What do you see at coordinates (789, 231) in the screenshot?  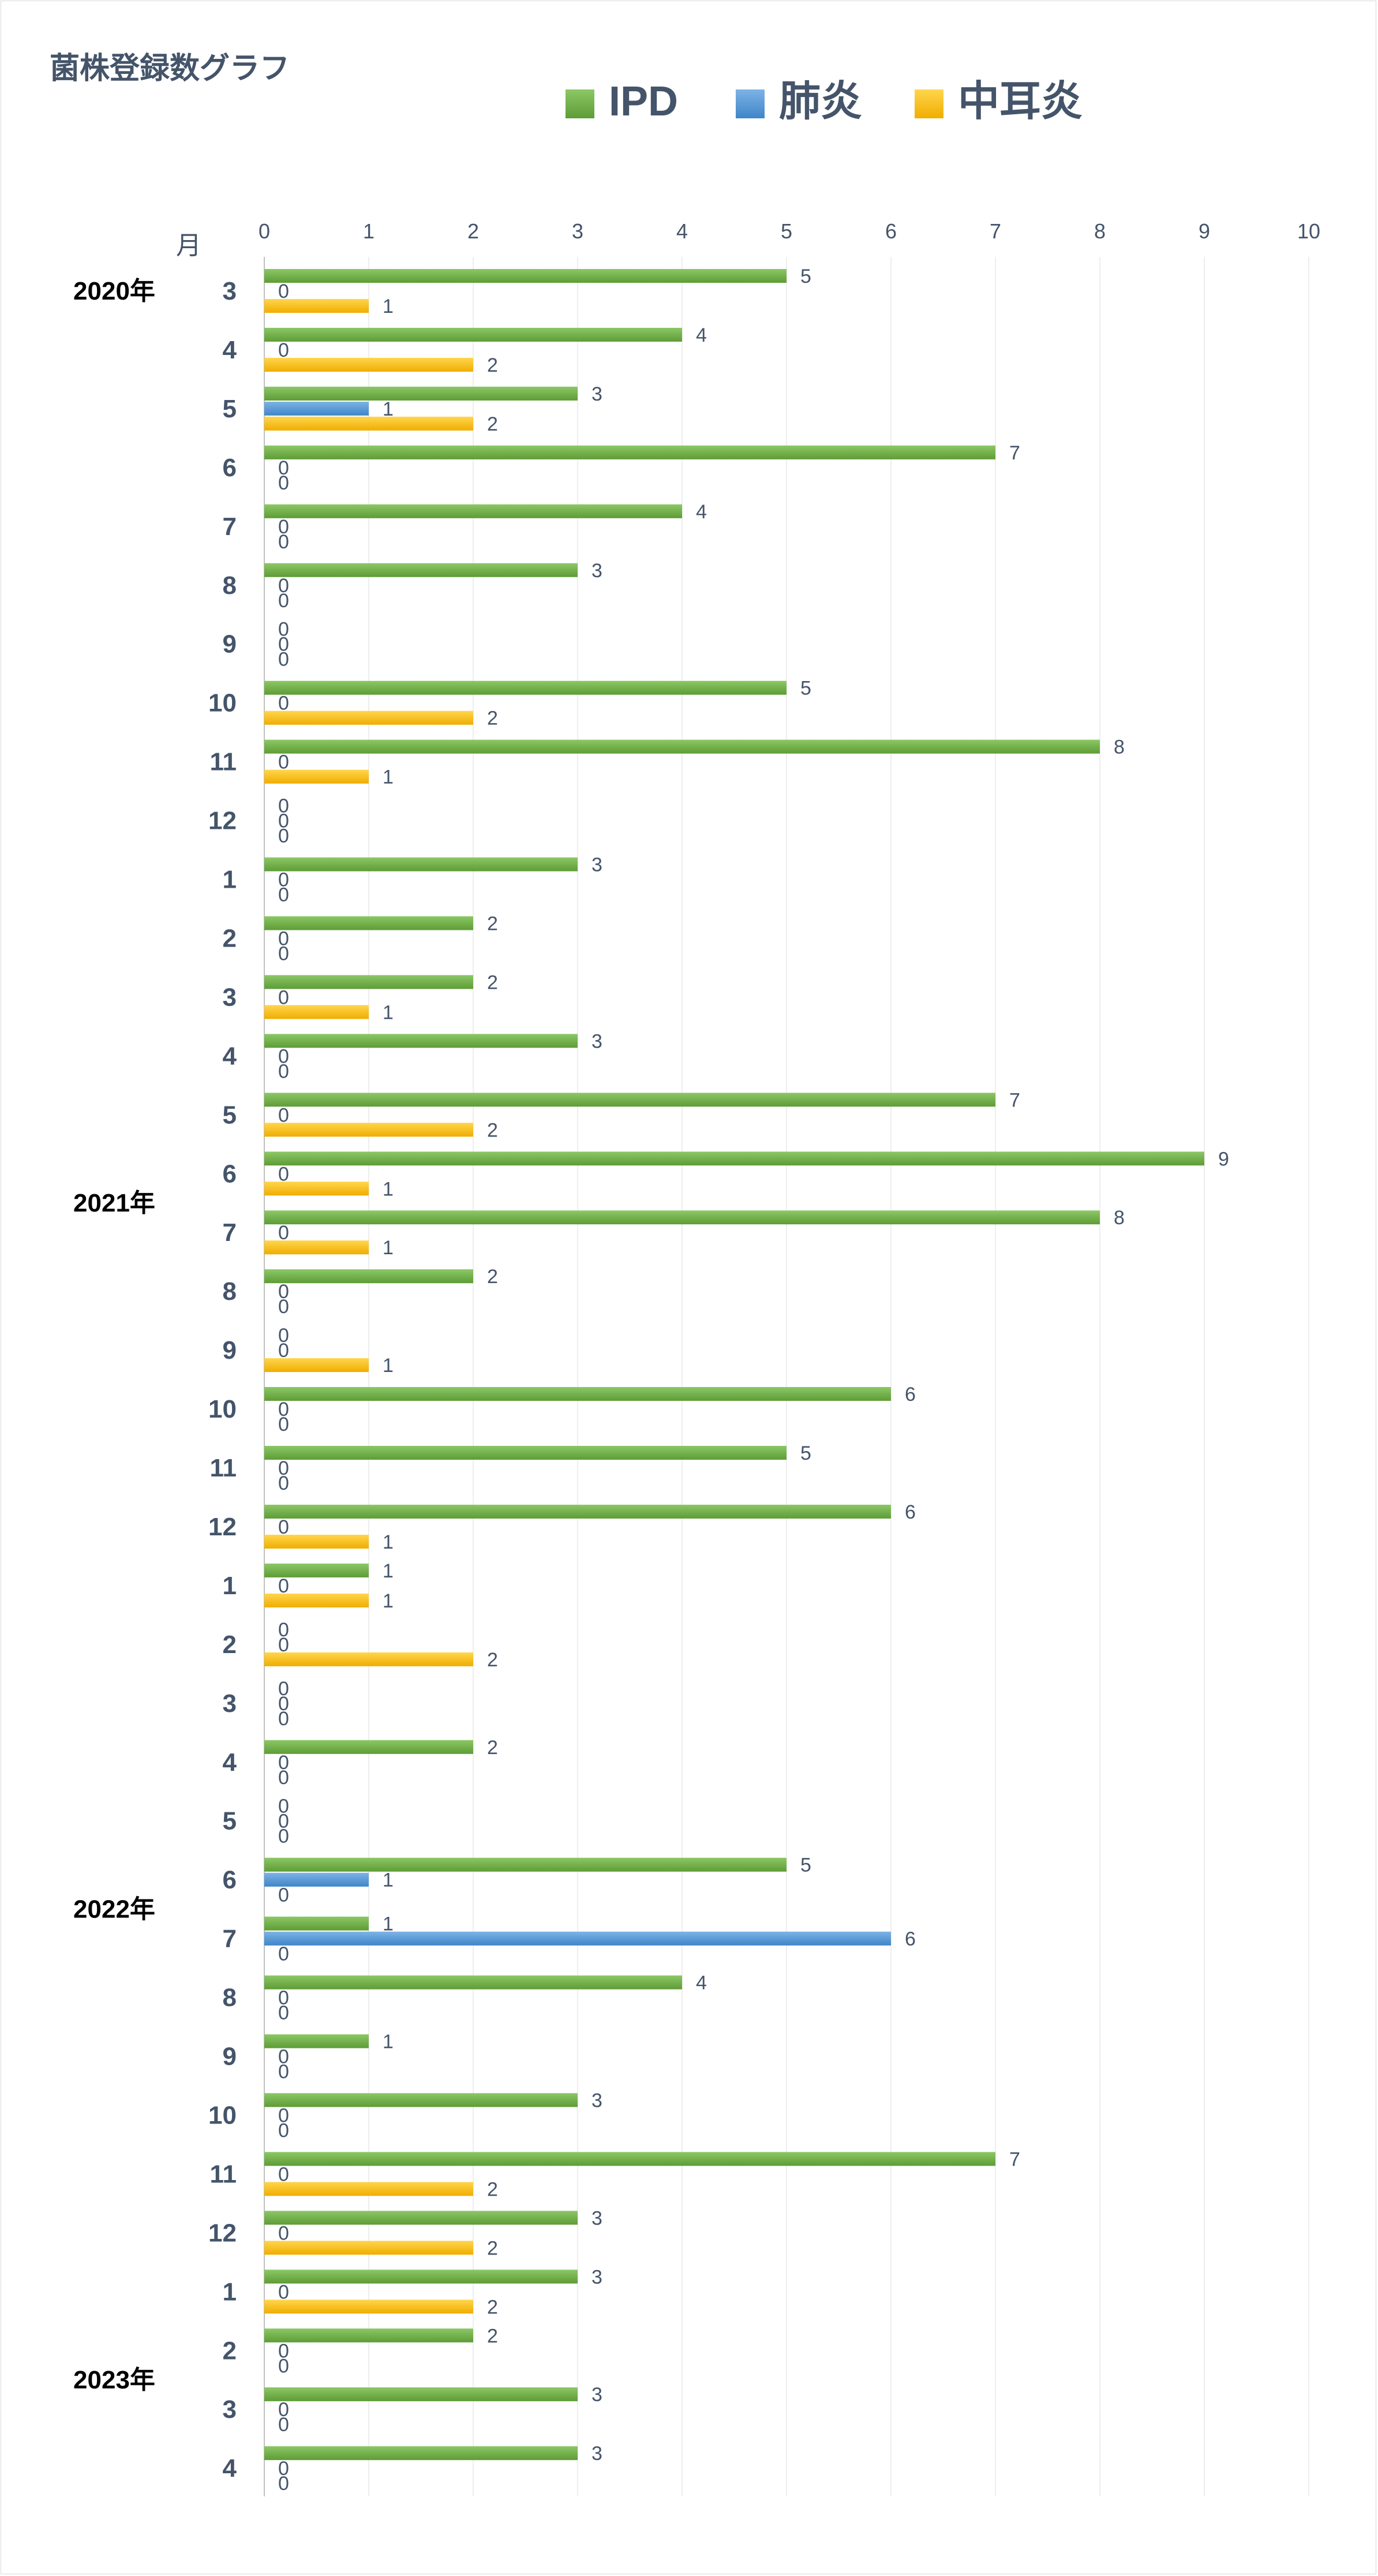 I see `x-axis-ticks: 0 1 2 3 4 5 6 7 8 9 10` at bounding box center [789, 231].